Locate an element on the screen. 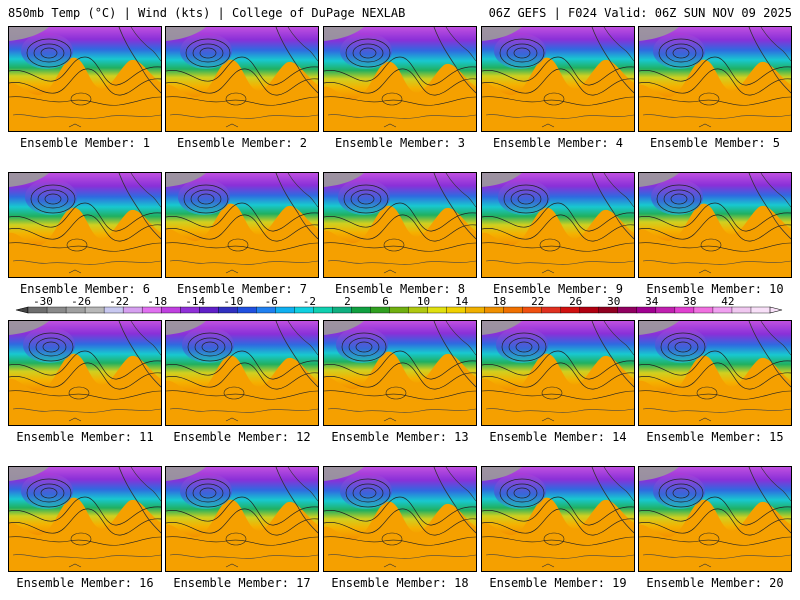 This screenshot has height=600, width=800. colorbar-tick-label: -18 is located at coordinates (157, 302).